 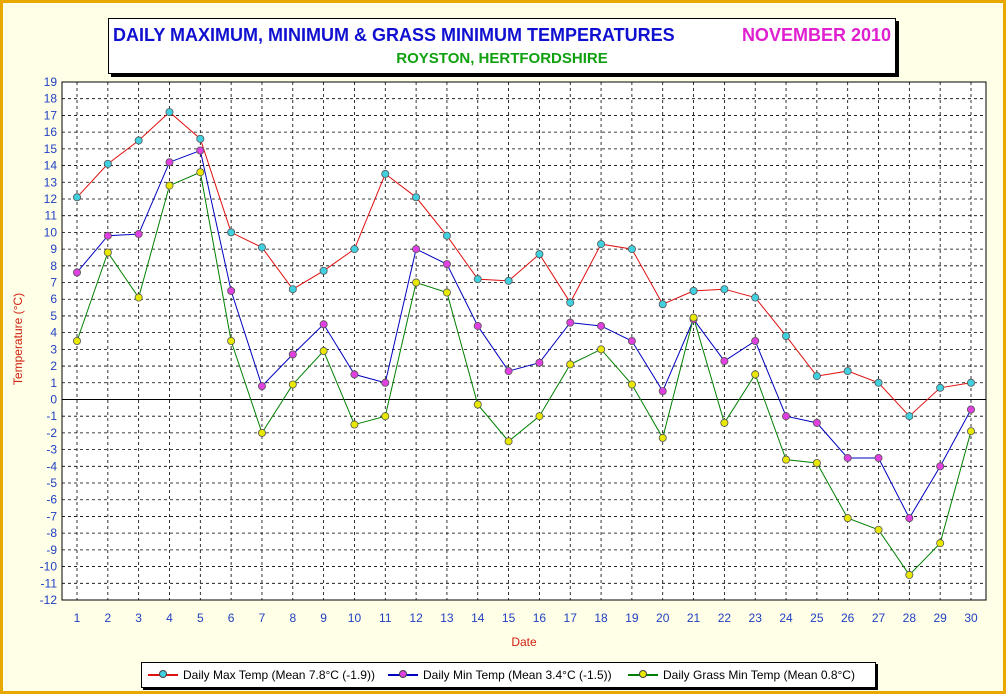 I want to click on y-tick-label: -11, so click(x=49, y=583).